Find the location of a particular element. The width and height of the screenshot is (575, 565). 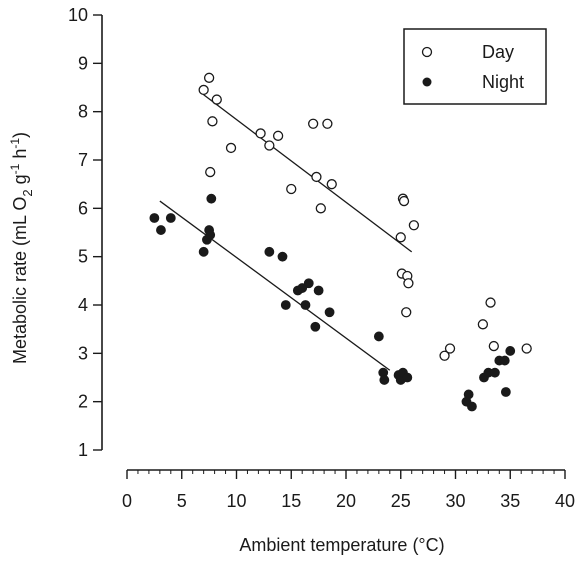

x-tick-label: 15 is located at coordinates (291, 501).